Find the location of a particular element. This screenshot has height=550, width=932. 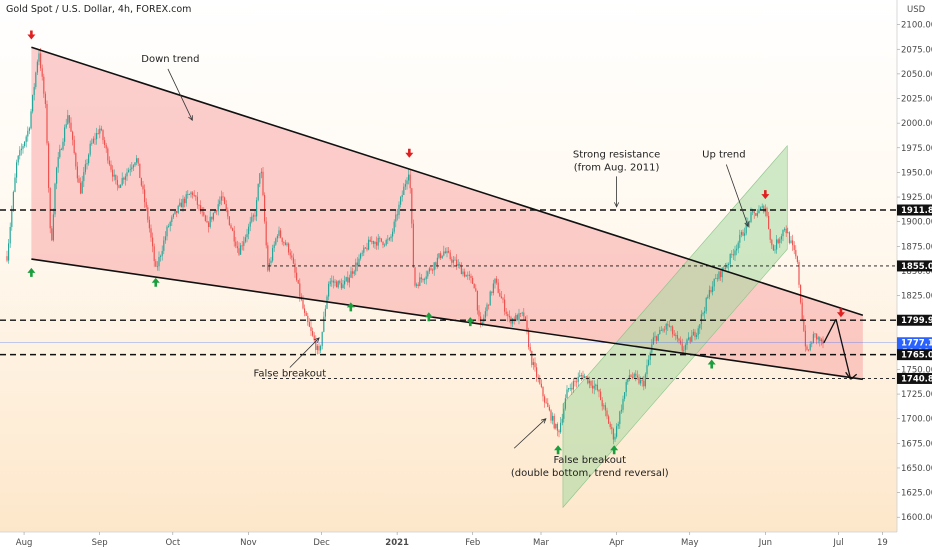

y-tick-label: 1950.00 is located at coordinates (916, 173).